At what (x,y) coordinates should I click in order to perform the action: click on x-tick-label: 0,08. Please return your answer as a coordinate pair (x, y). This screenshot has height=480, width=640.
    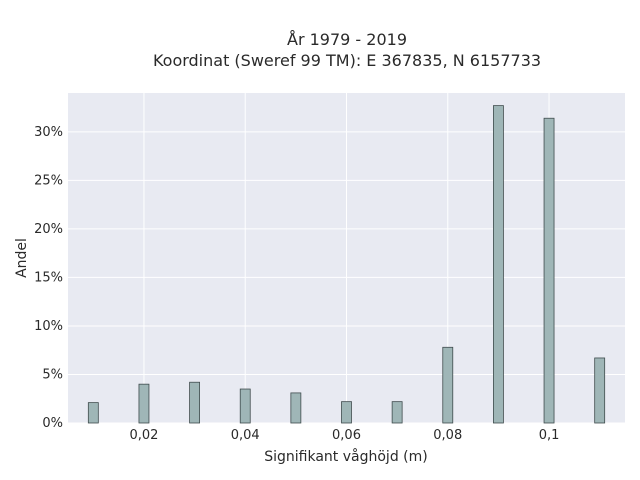
    Looking at the image, I should click on (447, 435).